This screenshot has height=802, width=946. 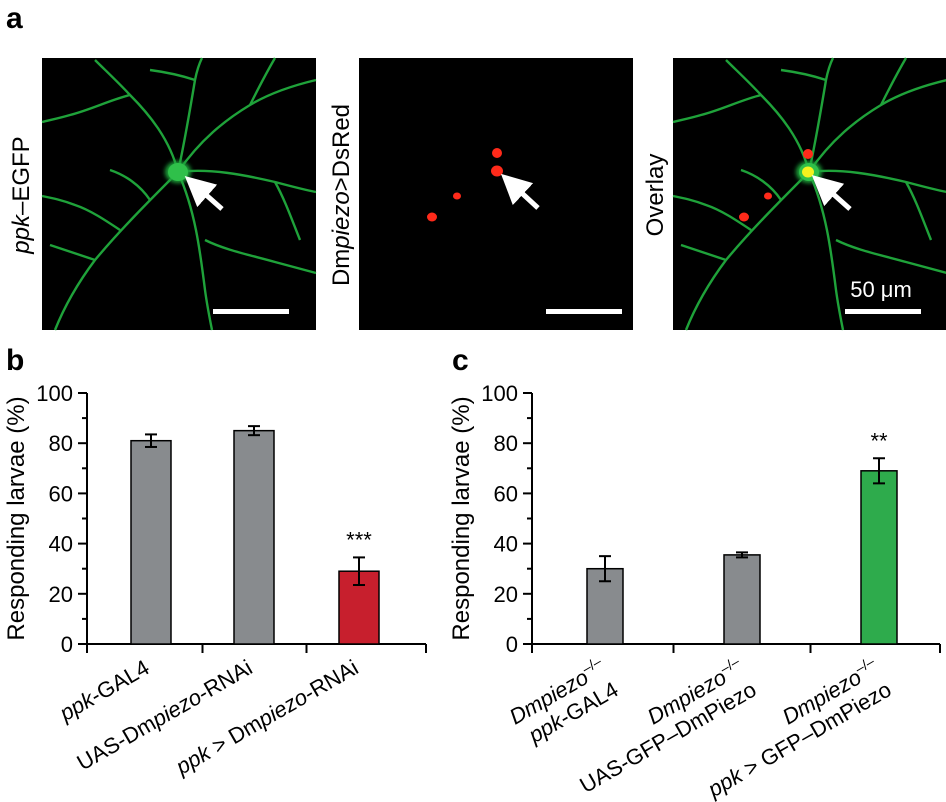 I want to click on image-label-2: Dmpiezo>DsRed, so click(x=341, y=195).